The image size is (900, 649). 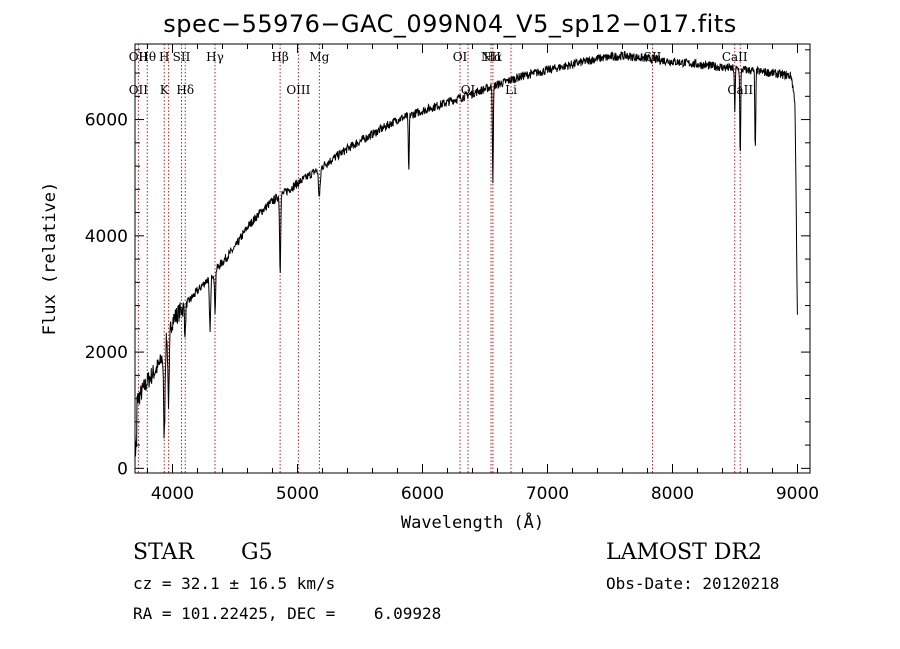 I want to click on reference-line-label: SII, so click(x=182, y=57).